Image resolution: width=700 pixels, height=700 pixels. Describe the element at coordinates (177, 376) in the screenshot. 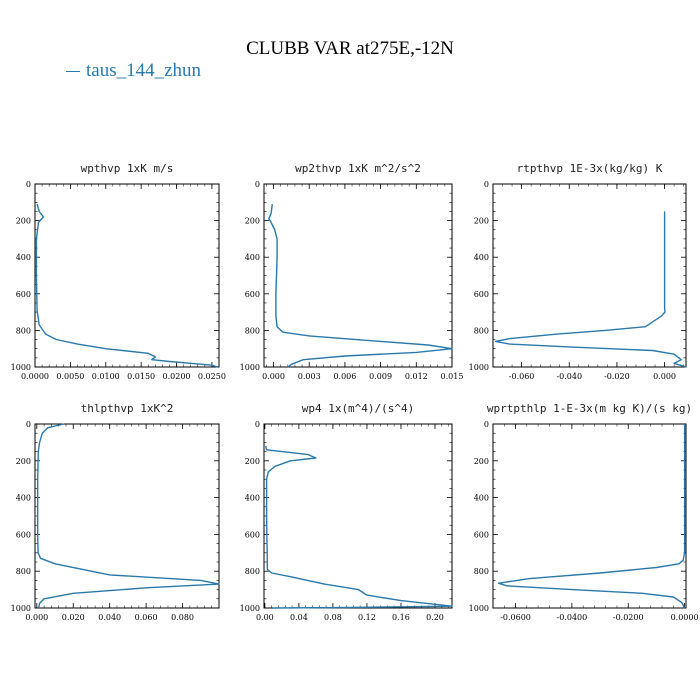

I see `x-tick-label: 0.0200` at that location.